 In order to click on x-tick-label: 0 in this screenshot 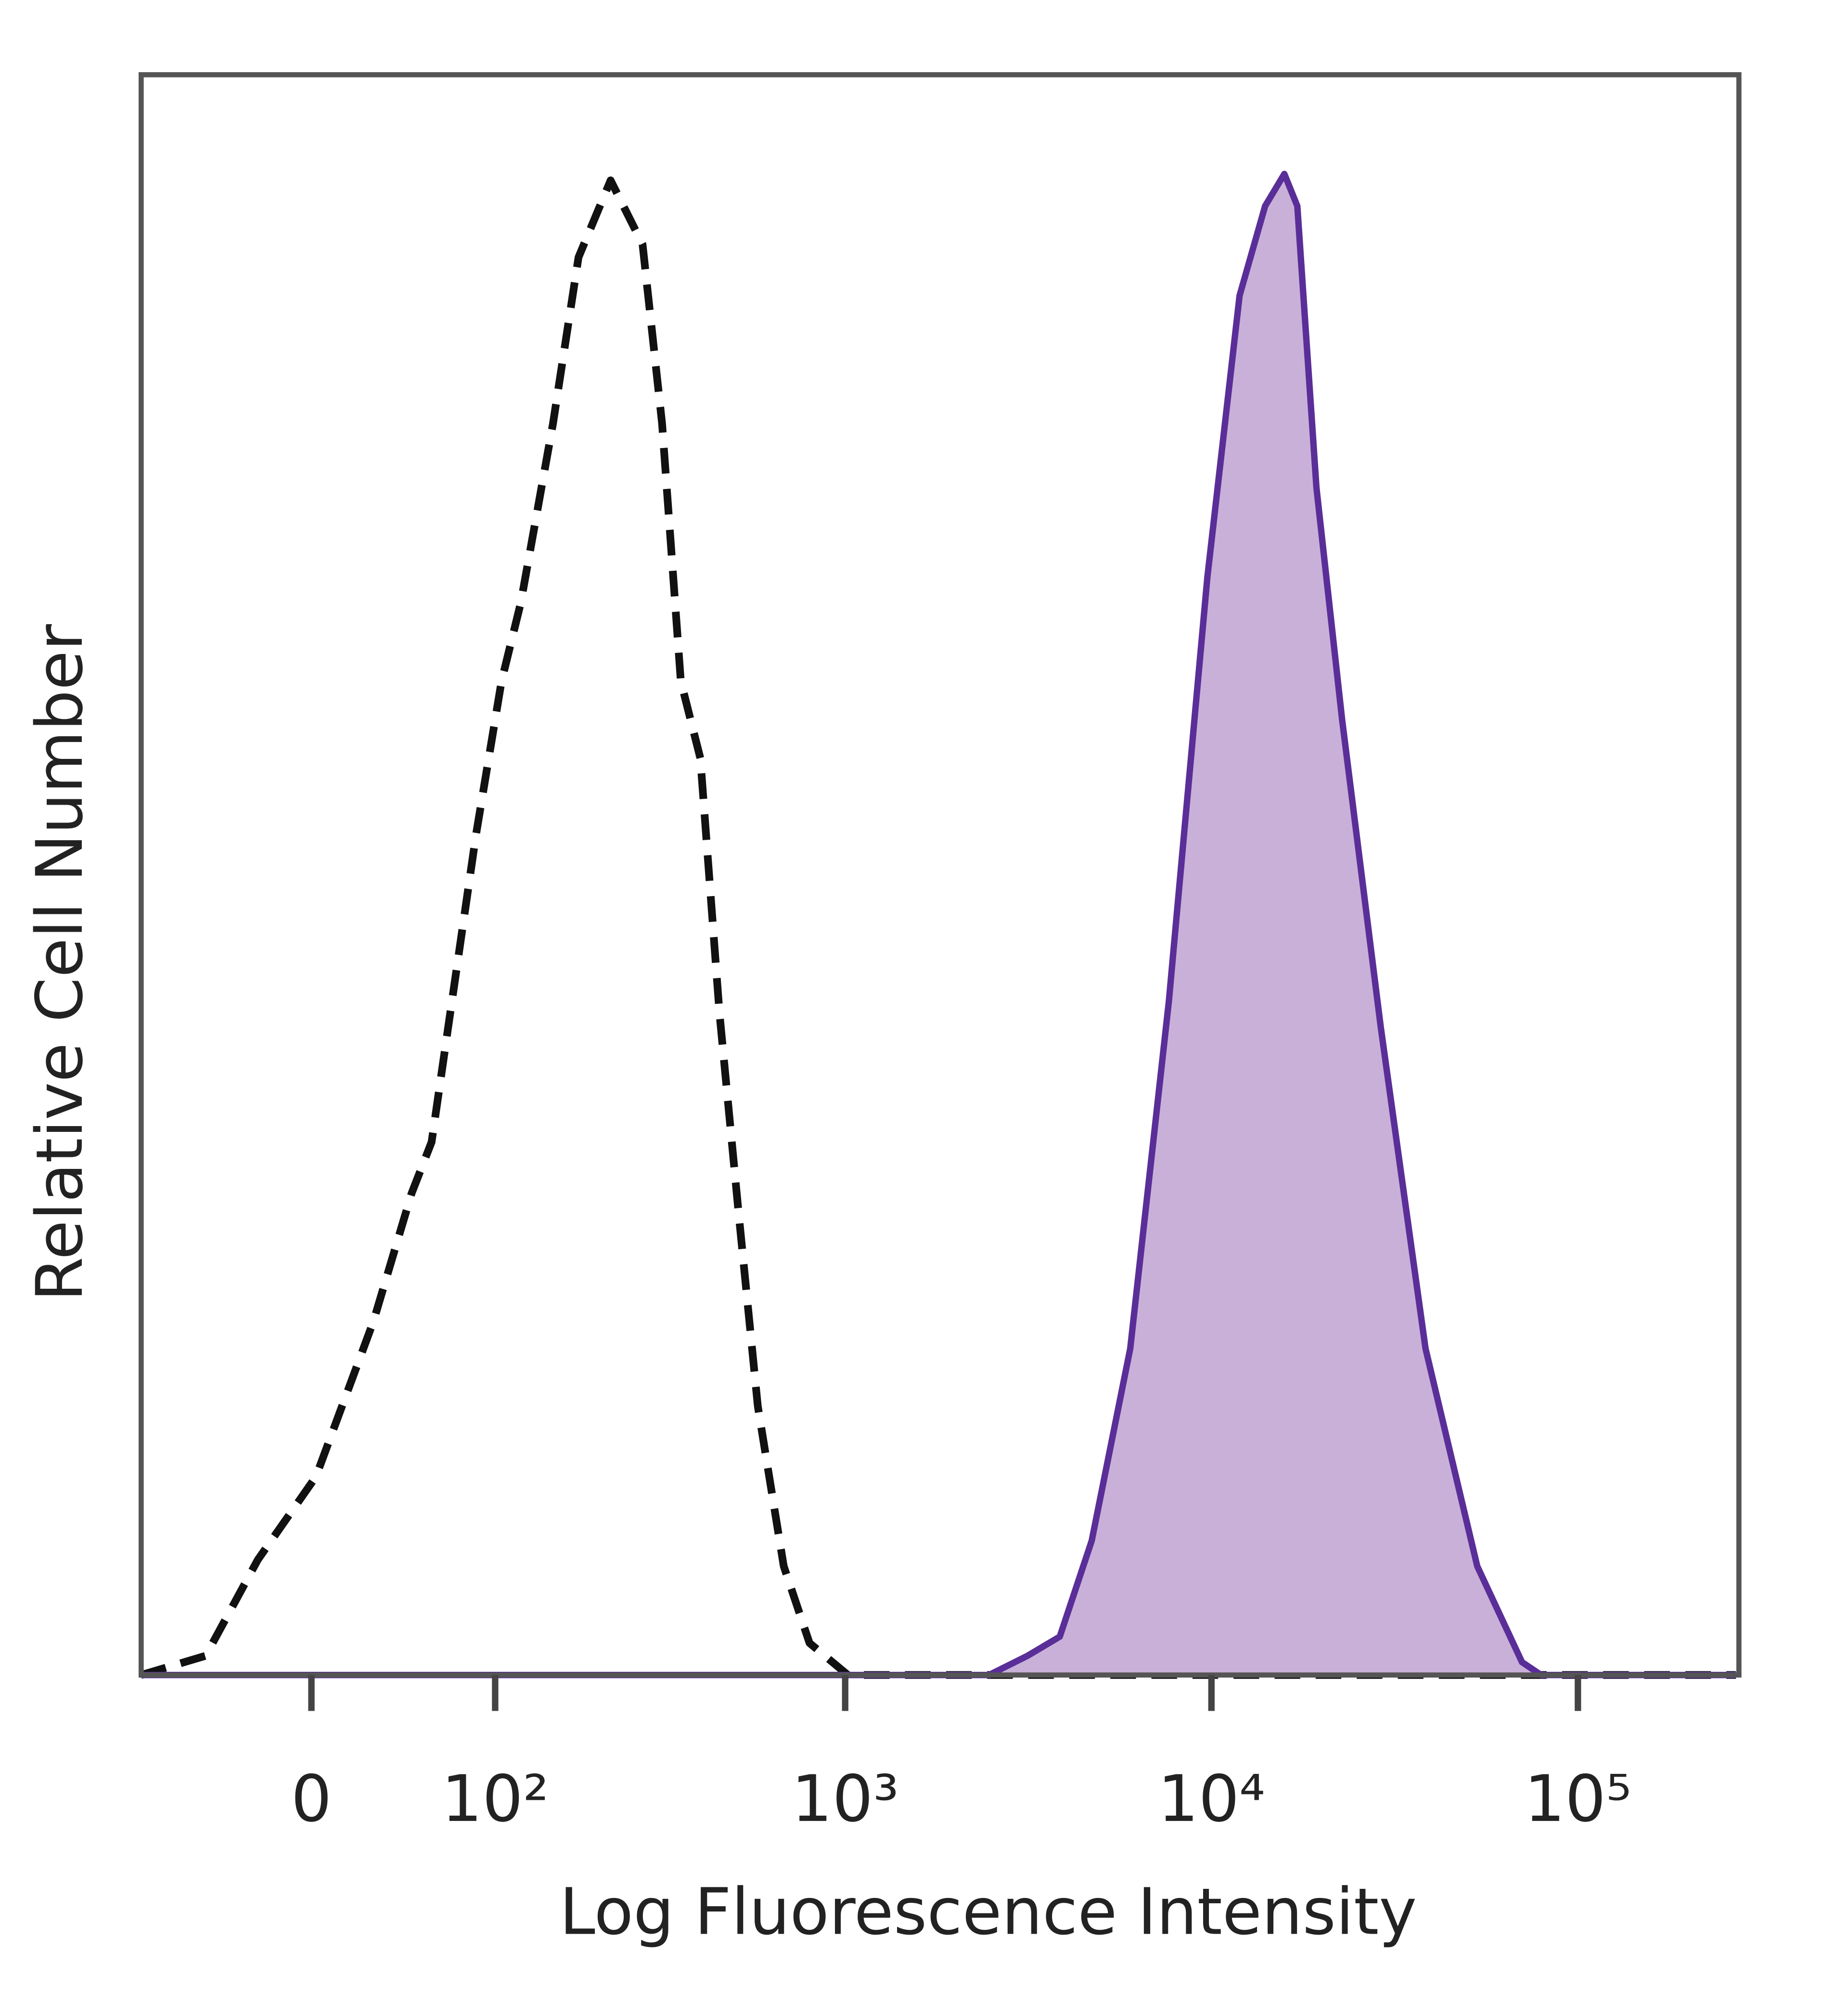, I will do `click(311, 1799)`.